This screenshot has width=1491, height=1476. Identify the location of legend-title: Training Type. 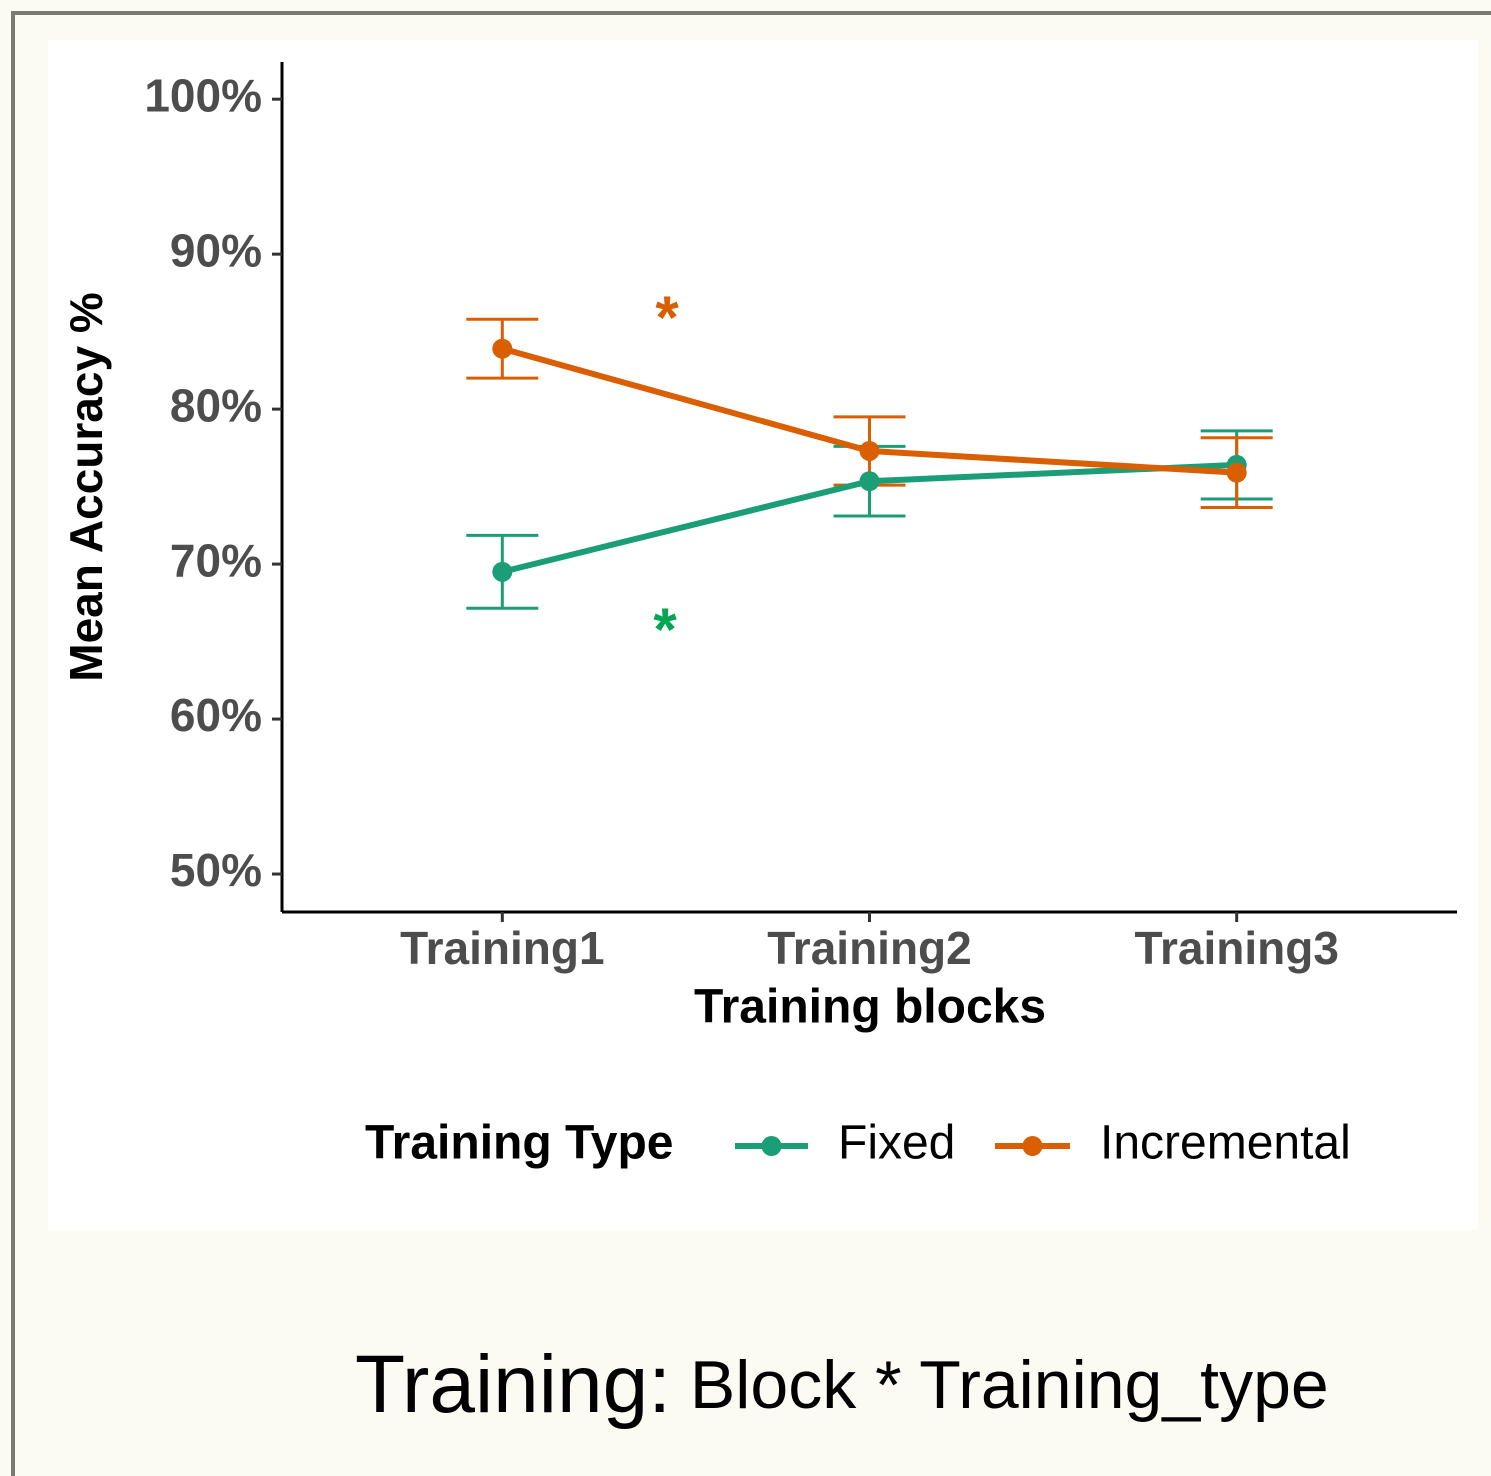
(519, 1143).